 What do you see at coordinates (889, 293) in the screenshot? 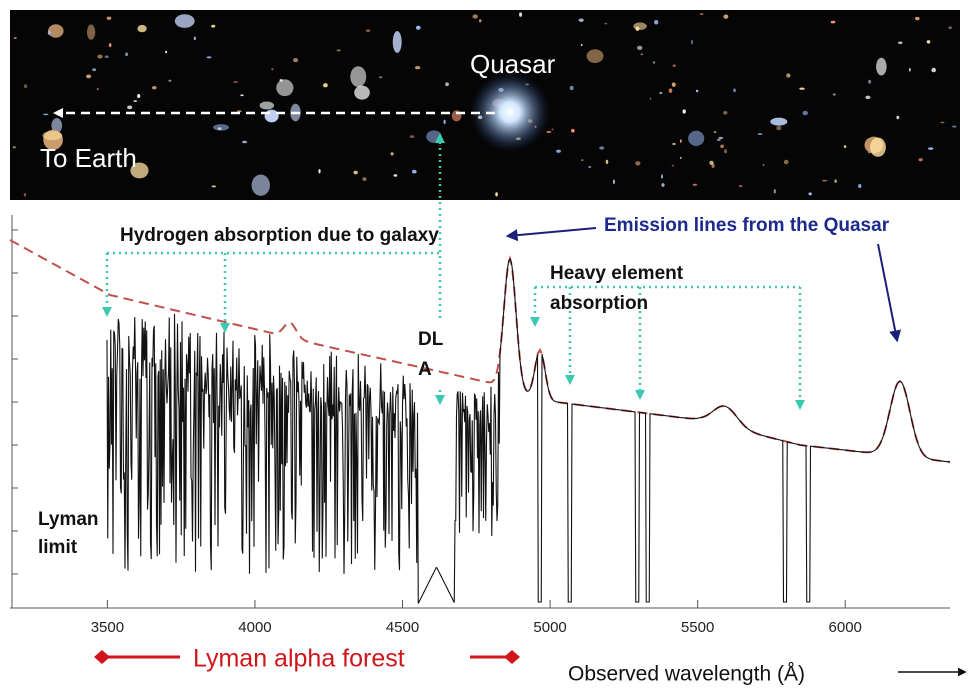
I see `emission-arrow` at bounding box center [889, 293].